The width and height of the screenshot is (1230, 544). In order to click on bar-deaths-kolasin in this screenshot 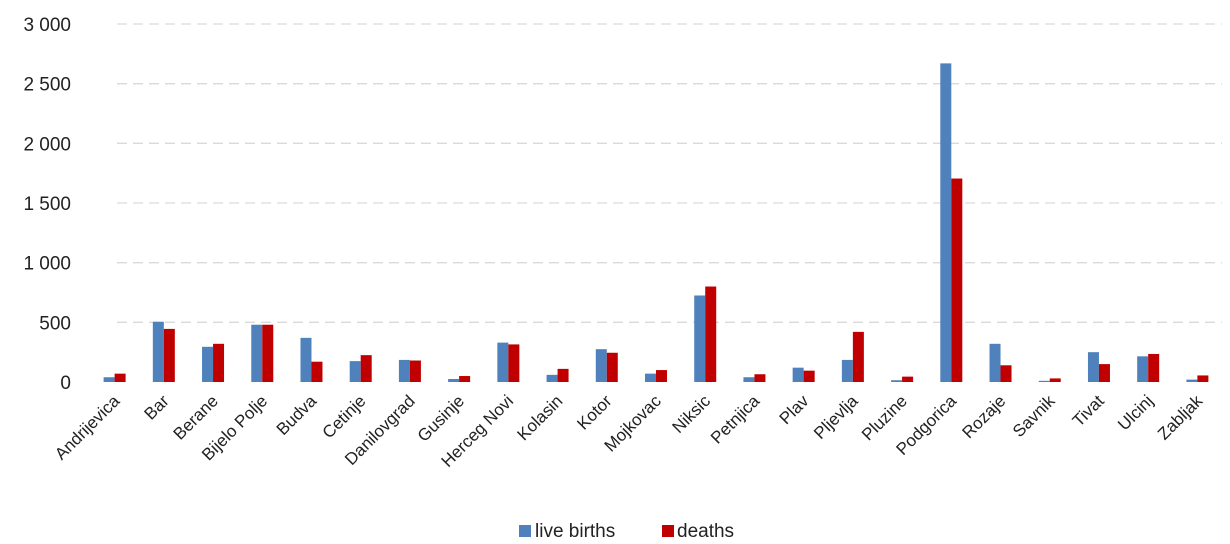, I will do `click(563, 375)`.